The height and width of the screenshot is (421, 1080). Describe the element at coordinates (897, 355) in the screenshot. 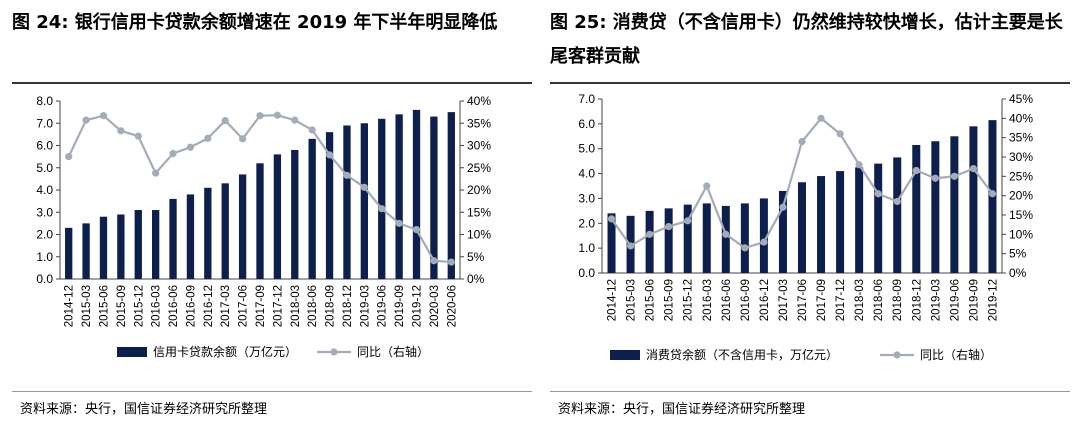

I see `legend-line-marker` at that location.